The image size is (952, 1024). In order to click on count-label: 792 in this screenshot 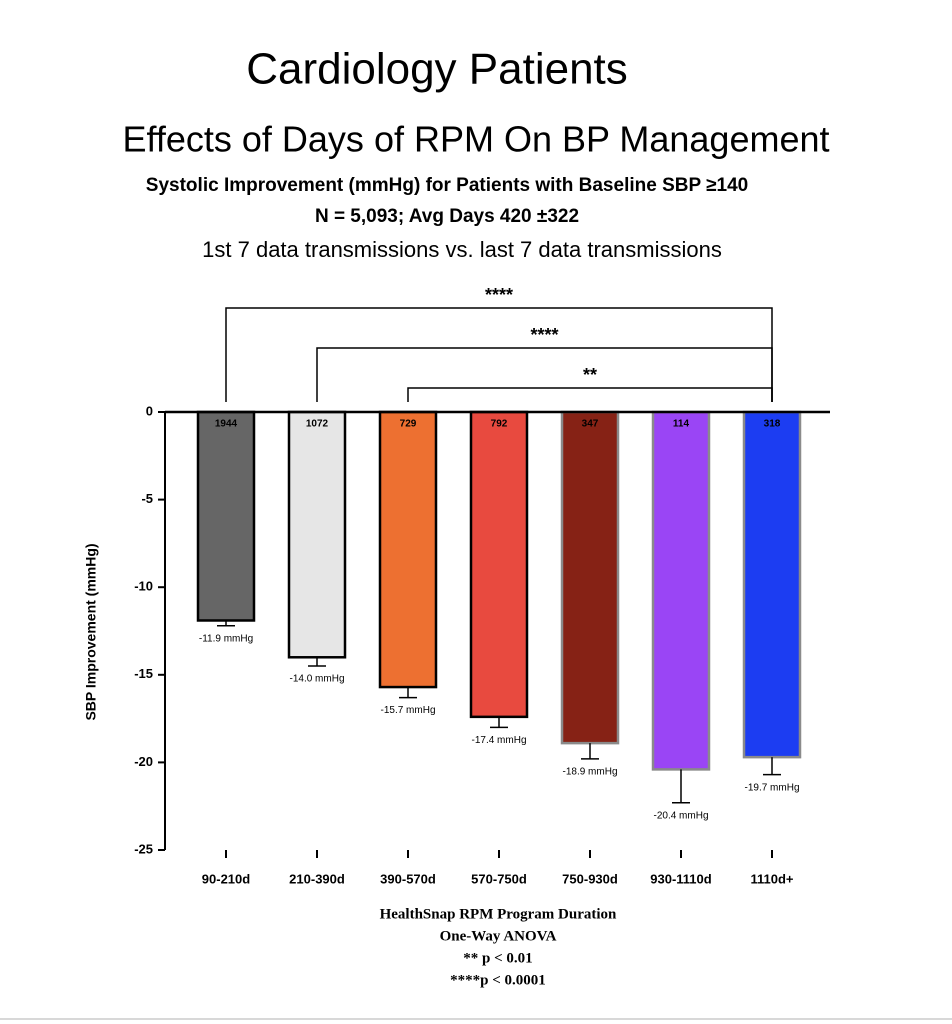, I will do `click(499, 424)`.